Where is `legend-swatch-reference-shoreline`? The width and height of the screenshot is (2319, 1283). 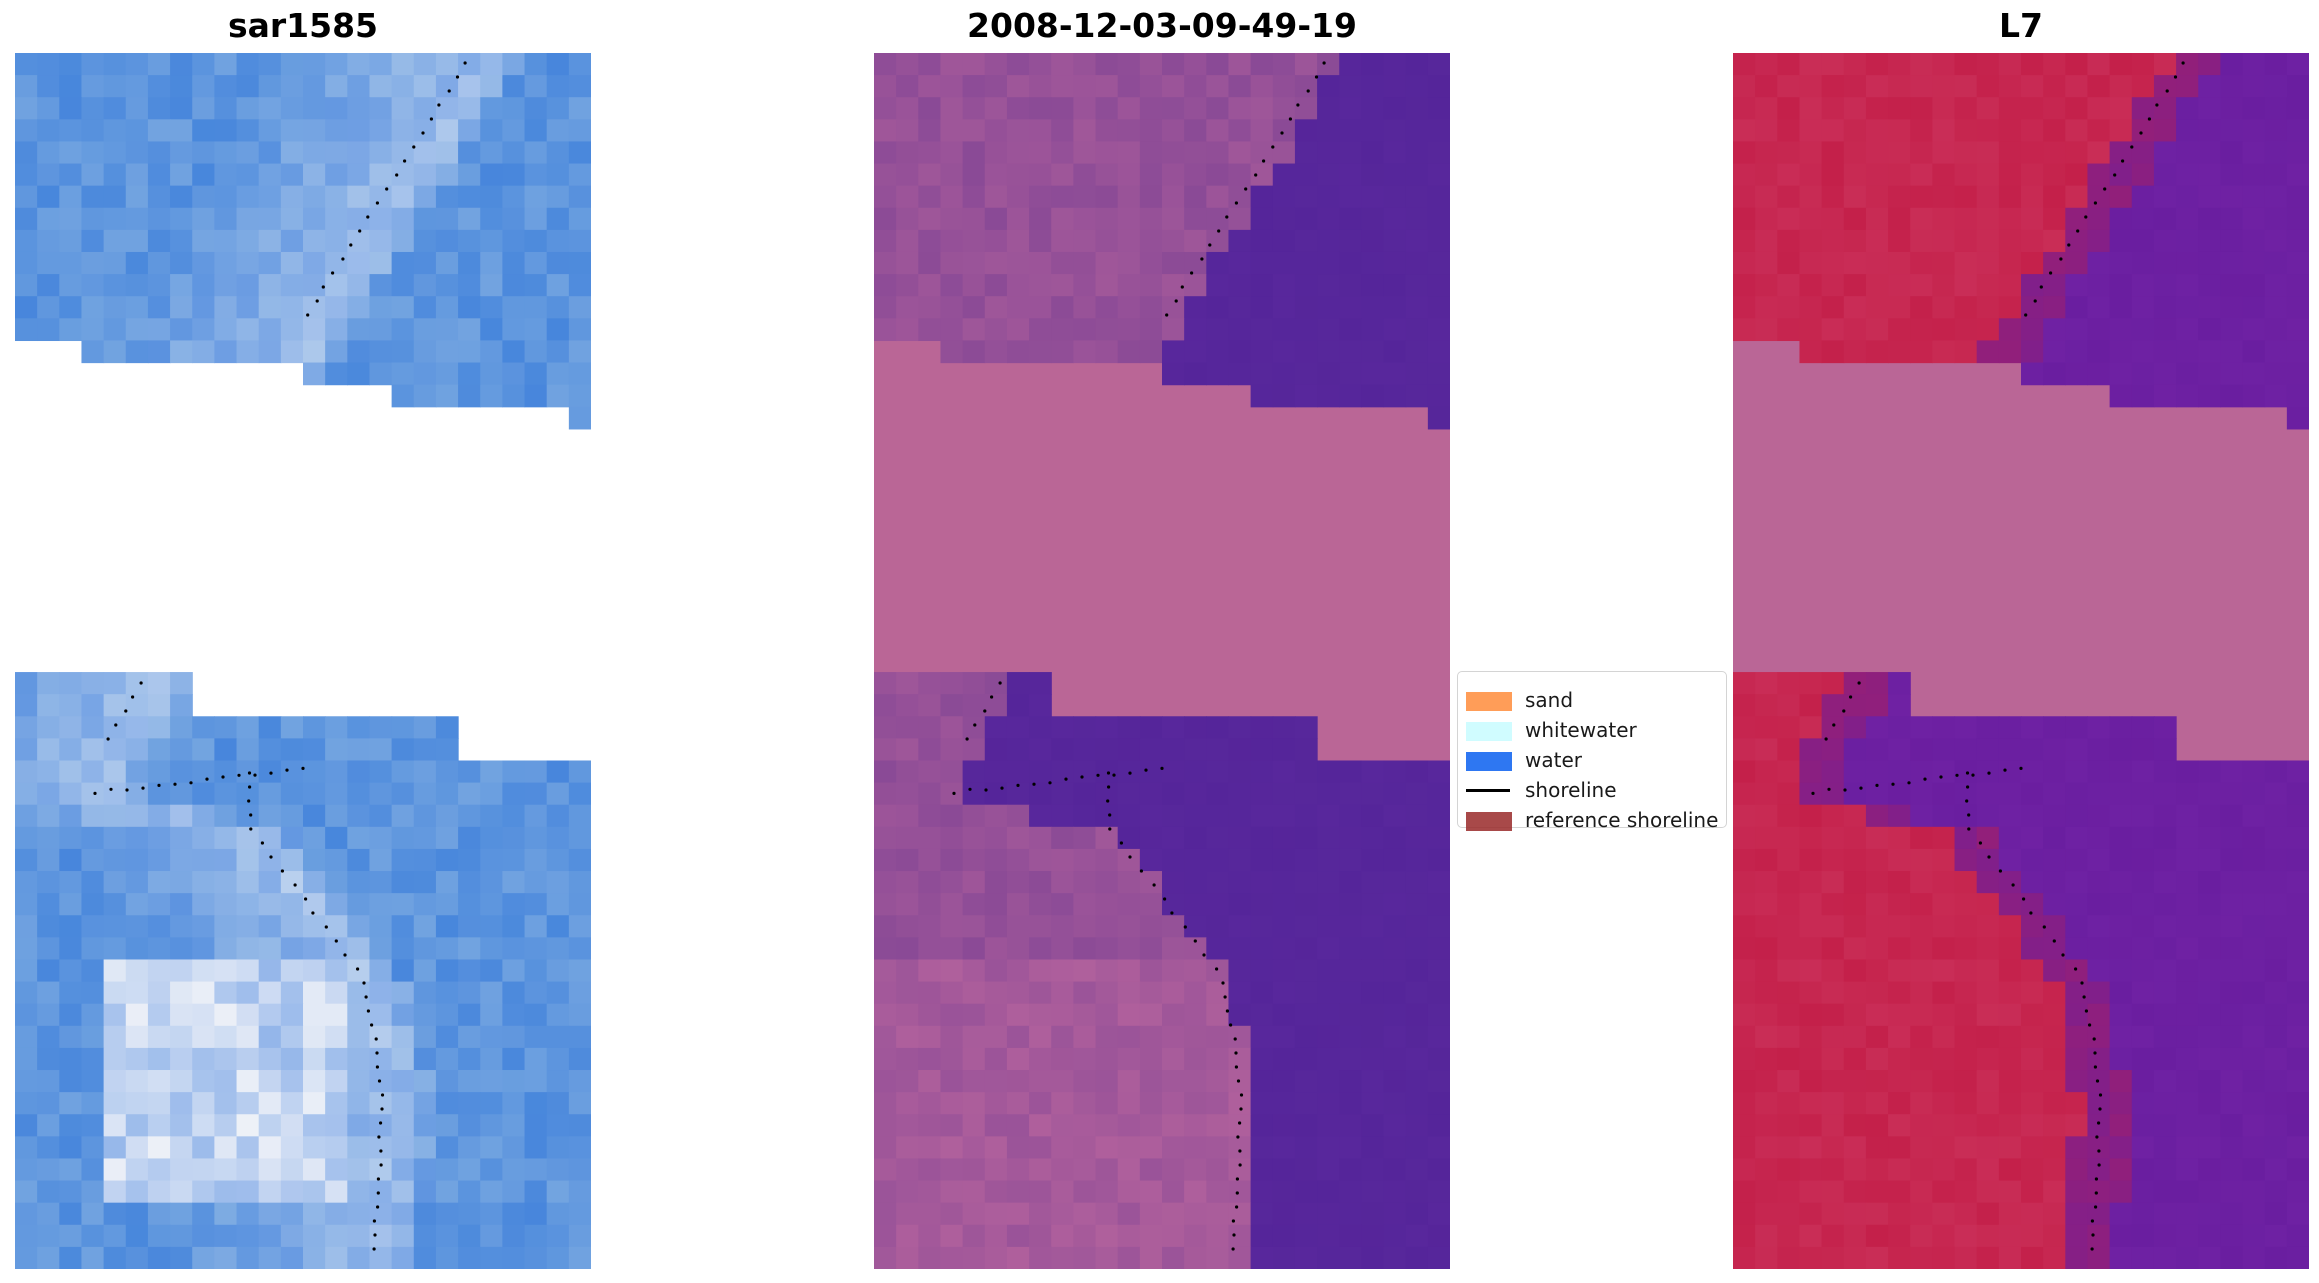
legend-swatch-reference-shoreline is located at coordinates (1489, 821).